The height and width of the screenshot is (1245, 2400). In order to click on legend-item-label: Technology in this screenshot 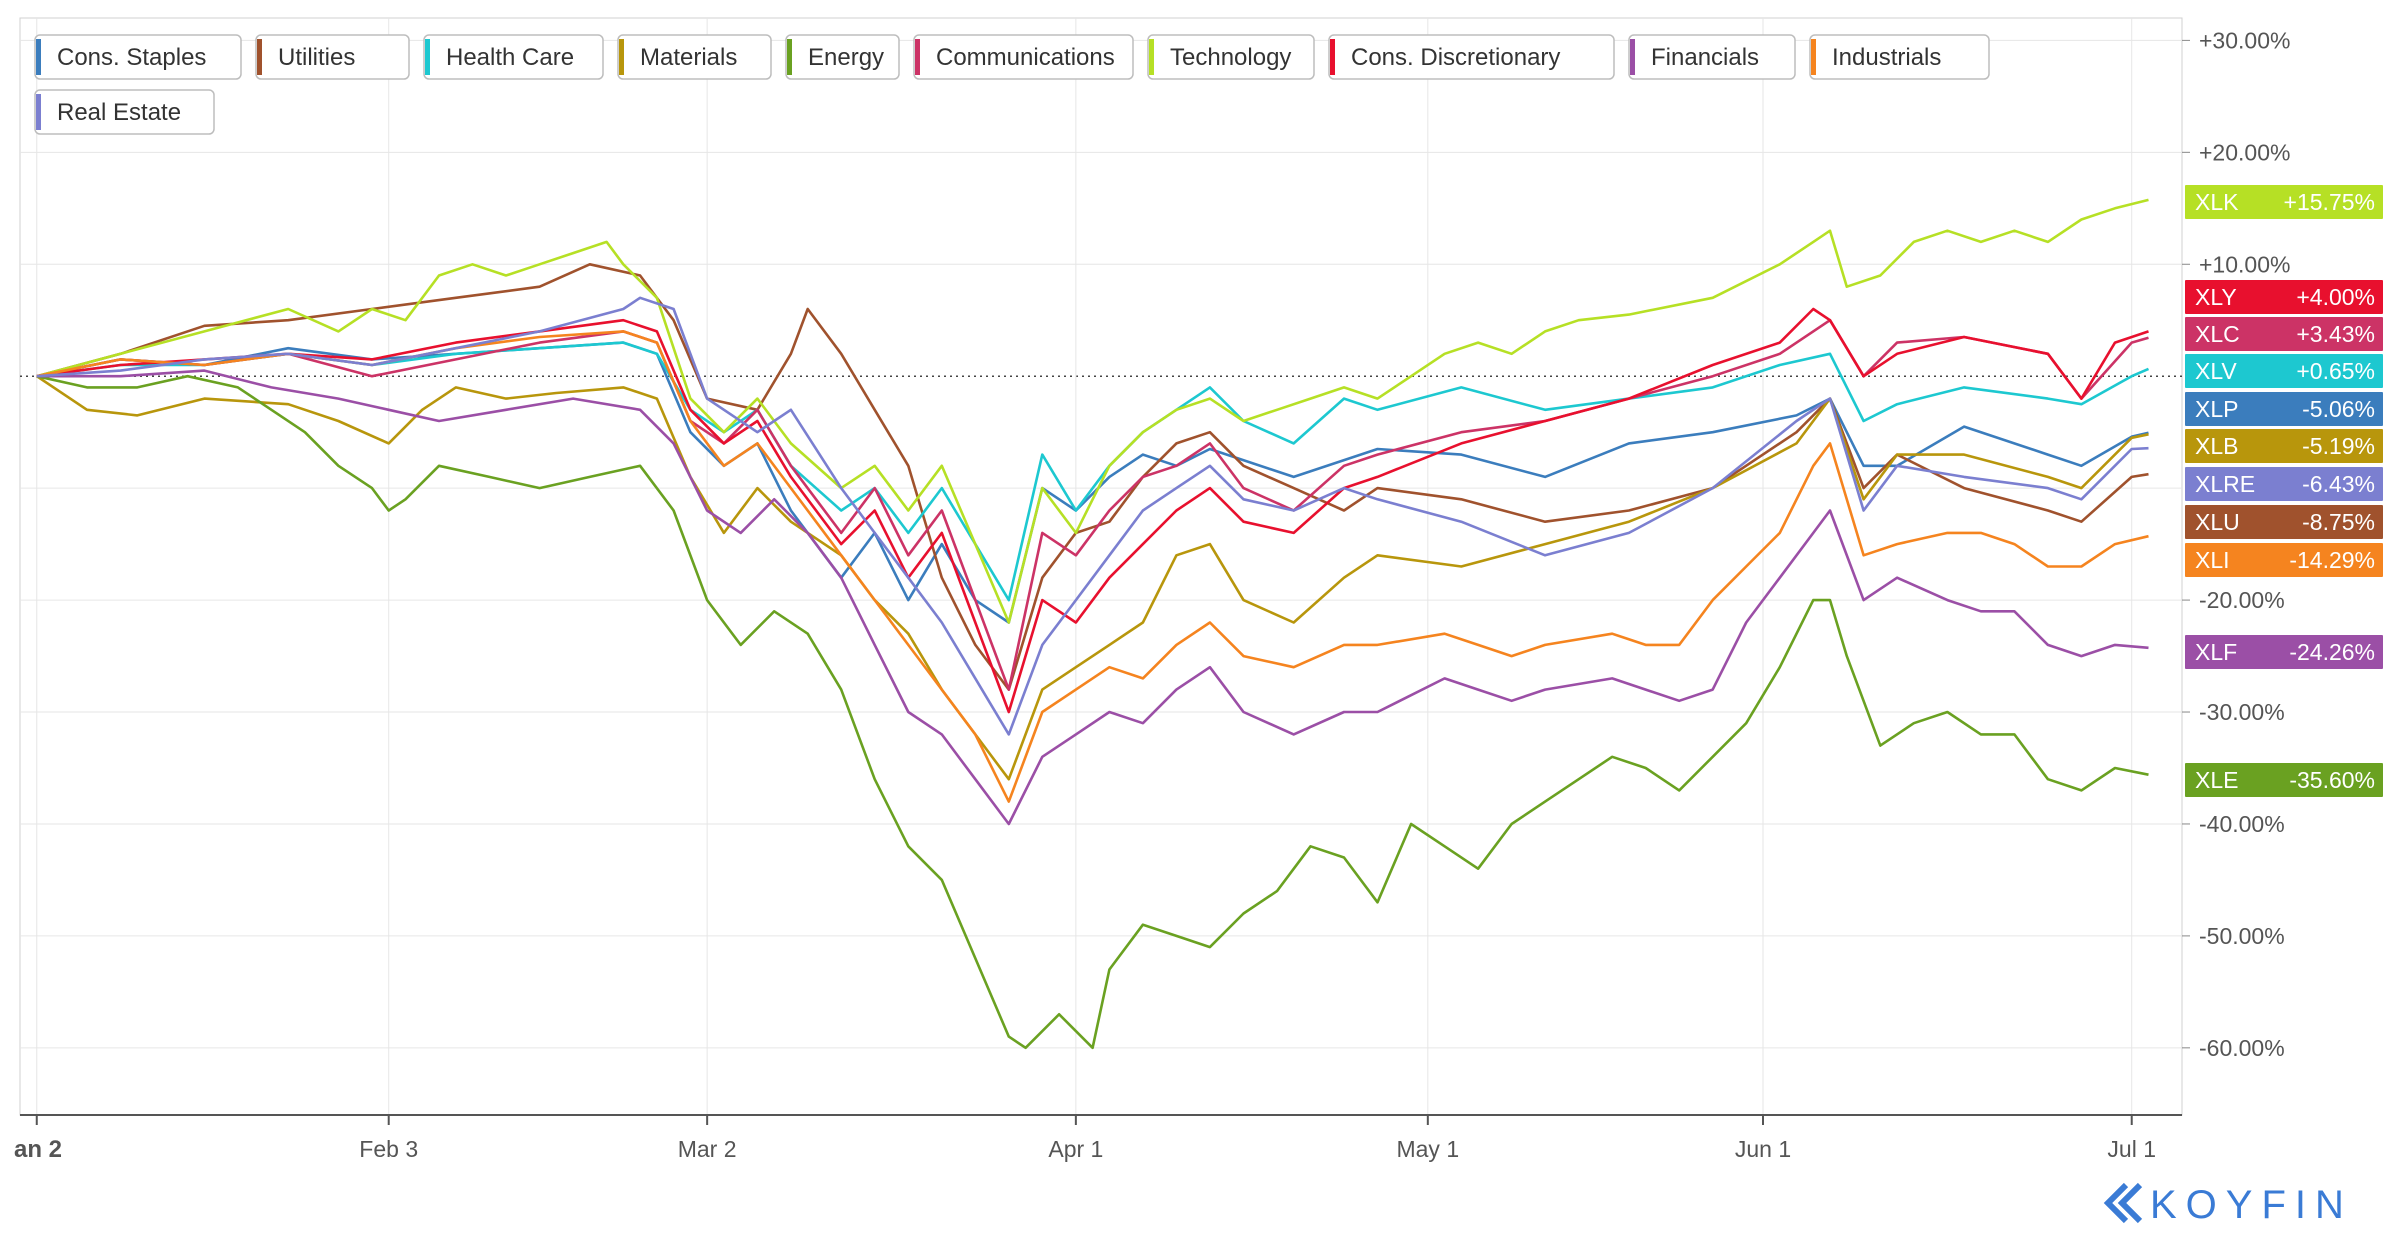, I will do `click(1230, 57)`.